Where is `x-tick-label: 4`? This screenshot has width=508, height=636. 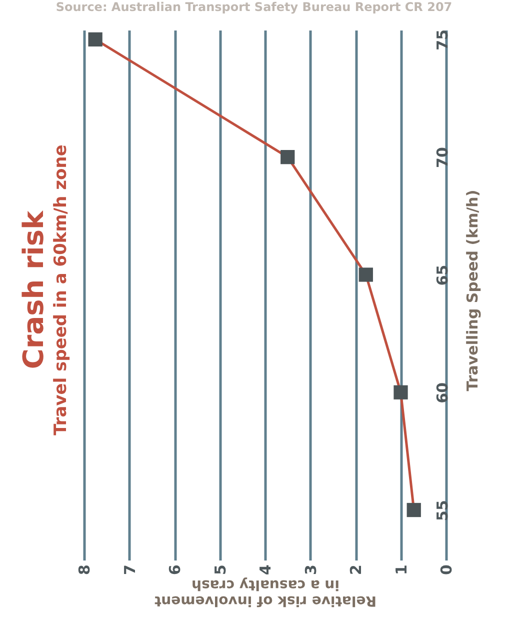
x-tick-label: 4 is located at coordinates (265, 569).